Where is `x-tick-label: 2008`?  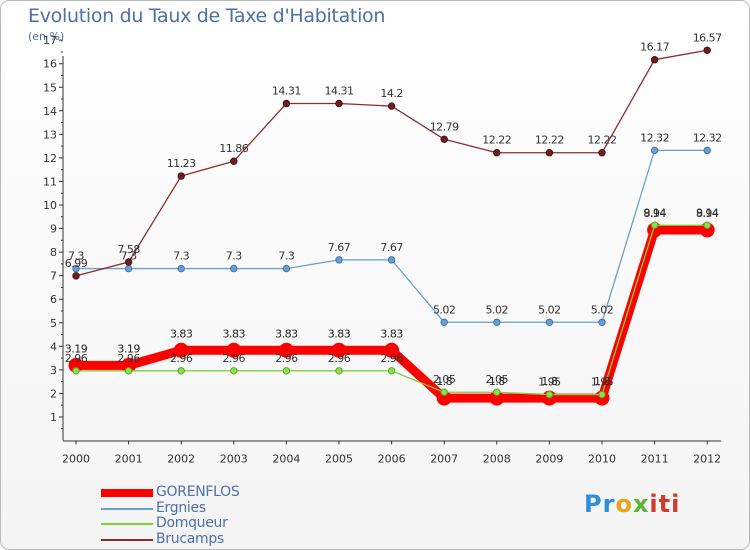
x-tick-label: 2008 is located at coordinates (497, 459).